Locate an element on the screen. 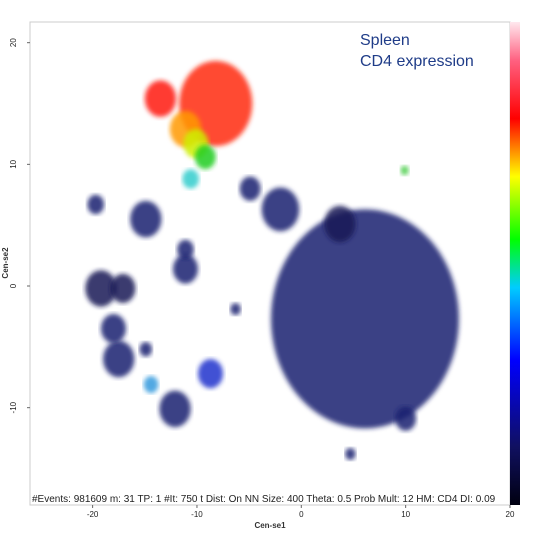  x-tick-label: -10 is located at coordinates (197, 514).